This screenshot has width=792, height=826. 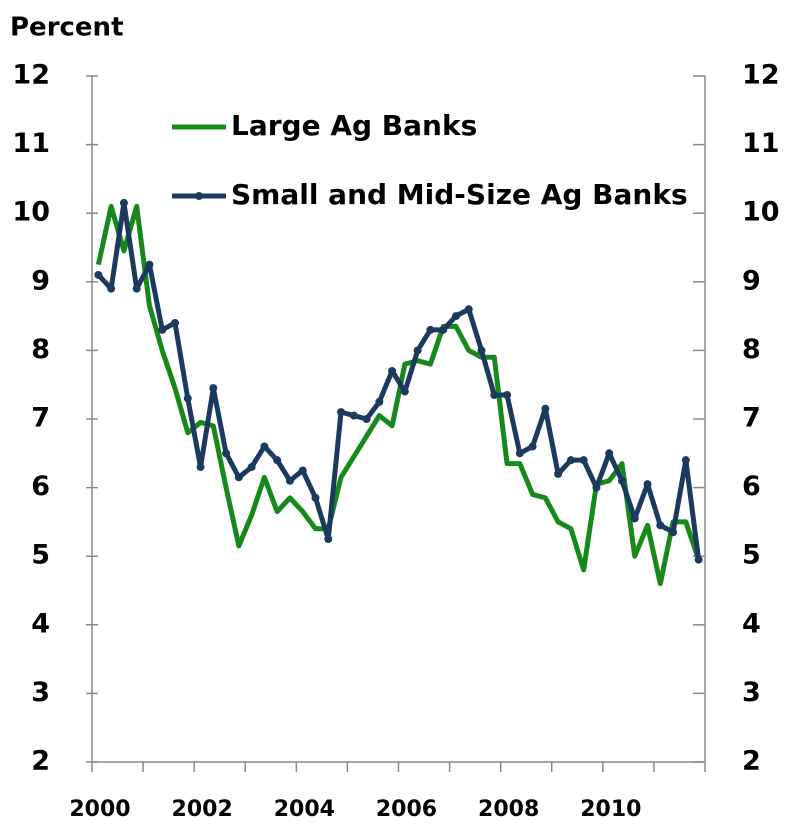 What do you see at coordinates (99, 809) in the screenshot?
I see `x-tick-label: 2000` at bounding box center [99, 809].